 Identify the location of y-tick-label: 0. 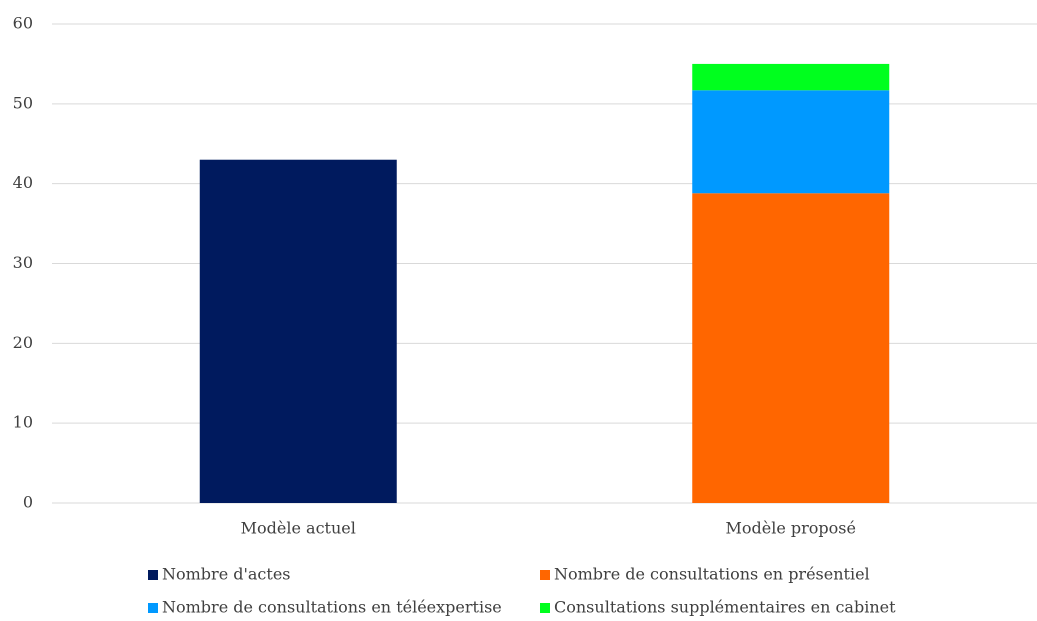
(28, 502).